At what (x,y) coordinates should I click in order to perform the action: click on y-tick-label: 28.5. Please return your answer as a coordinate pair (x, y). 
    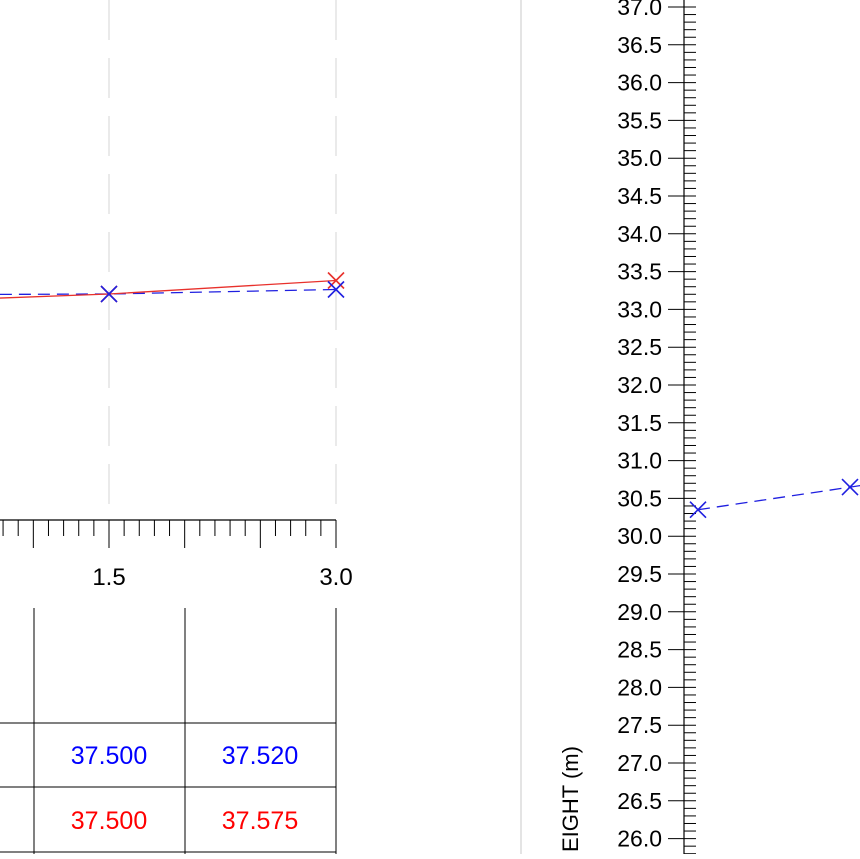
    Looking at the image, I should click on (639, 650).